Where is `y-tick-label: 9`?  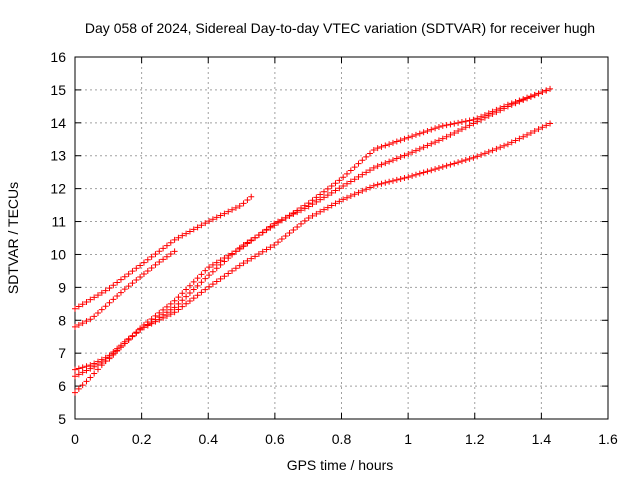 y-tick-label: 9 is located at coordinates (62, 287).